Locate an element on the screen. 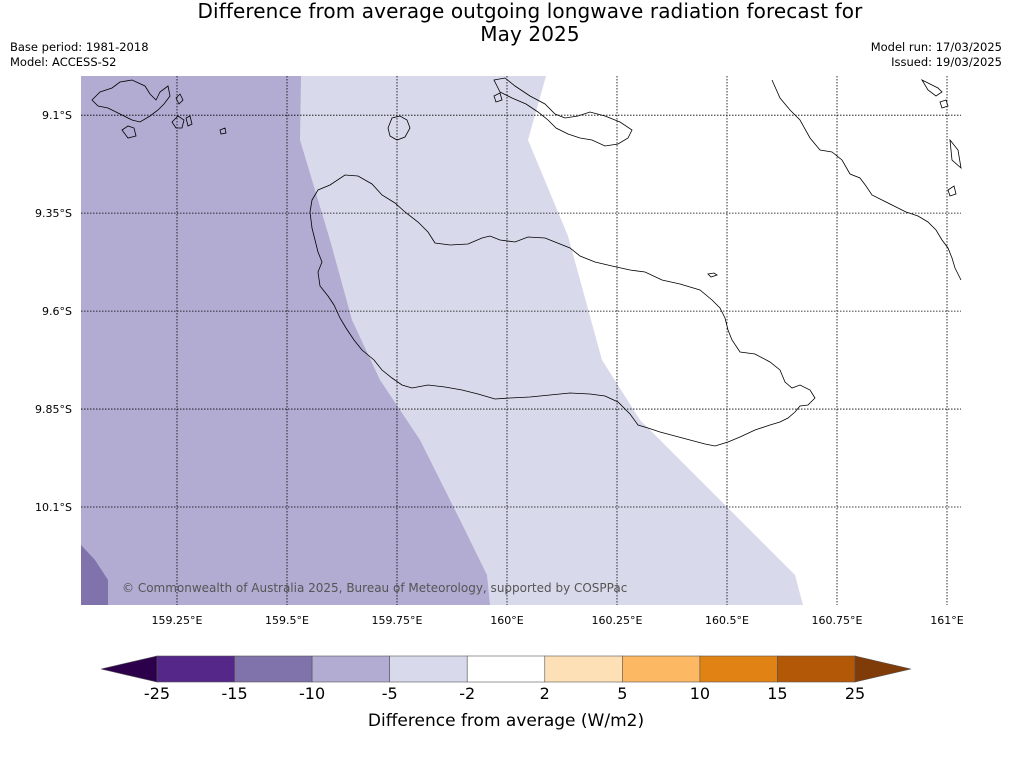 This screenshot has height=758, width=1011. lon-tick-label: 160.5°E is located at coordinates (727, 620).